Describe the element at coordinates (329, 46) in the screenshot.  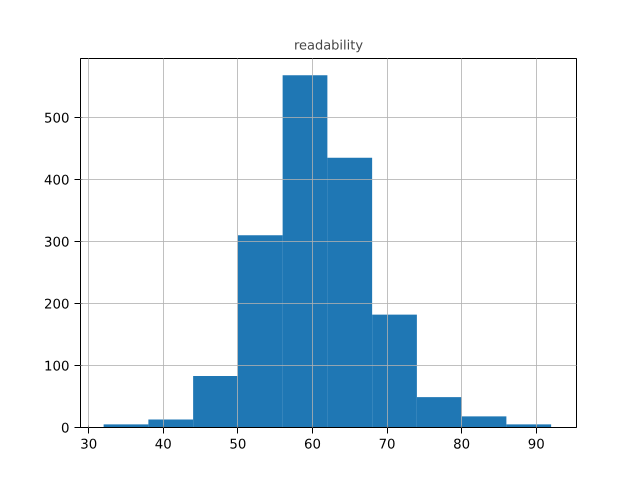
I see `chart-title: readability` at that location.